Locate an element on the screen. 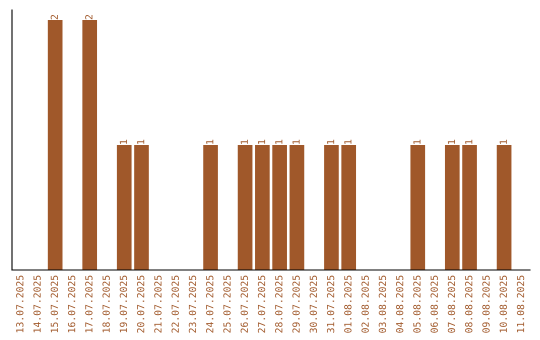 This screenshot has height=340, width=540. x-tick-label: 02.08.2025 is located at coordinates (365, 304).